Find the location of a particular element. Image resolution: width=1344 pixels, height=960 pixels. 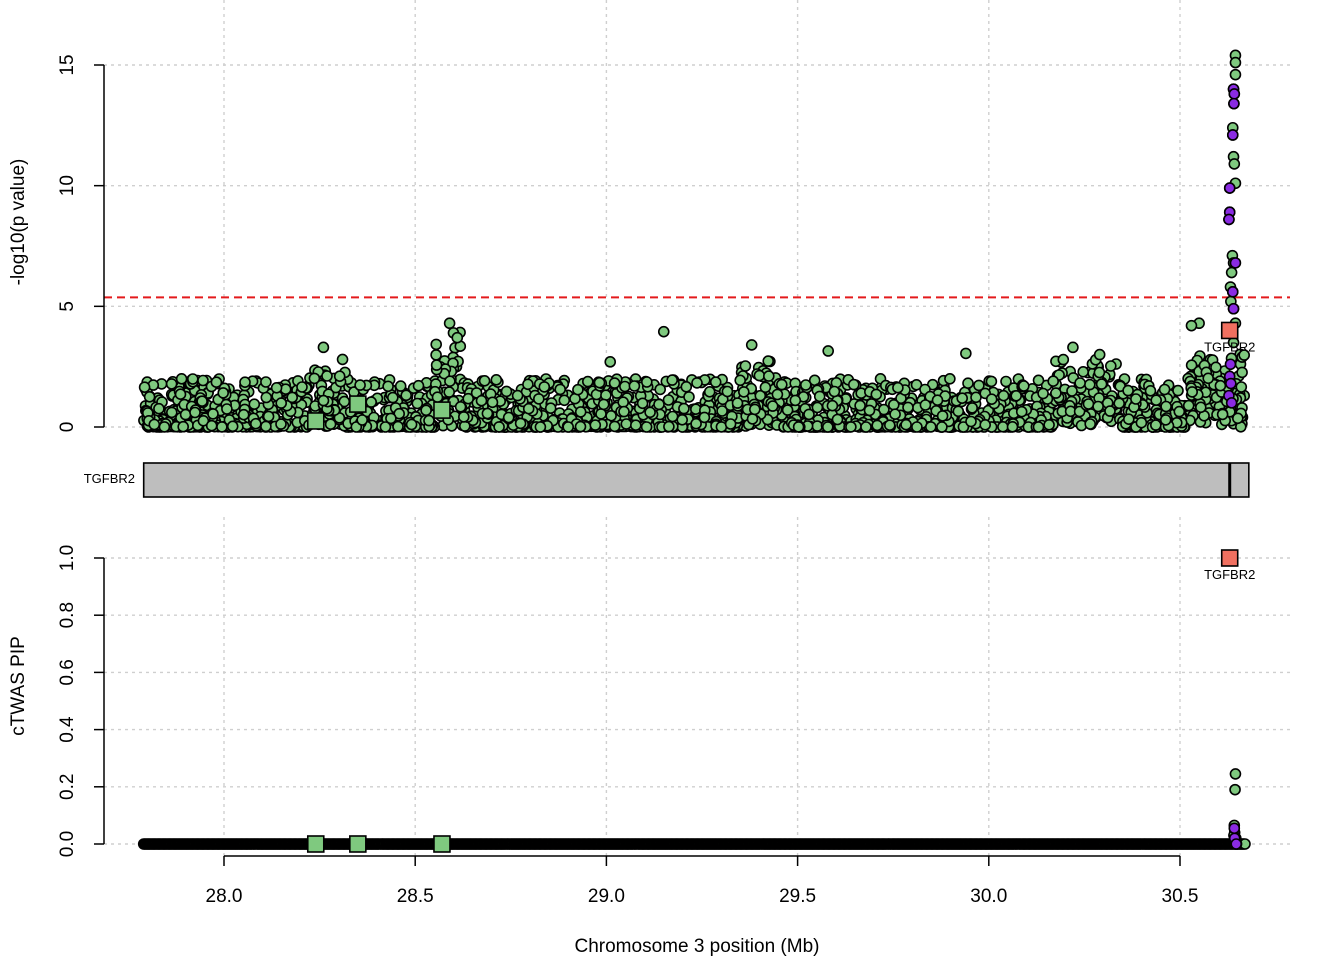

top-y-tick-label: 0 is located at coordinates (67, 427).